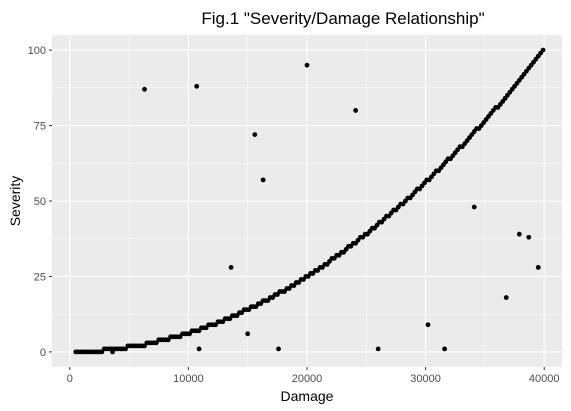 The image size is (571, 411). What do you see at coordinates (425, 379) in the screenshot?
I see `x-tick-label: 30000` at bounding box center [425, 379].